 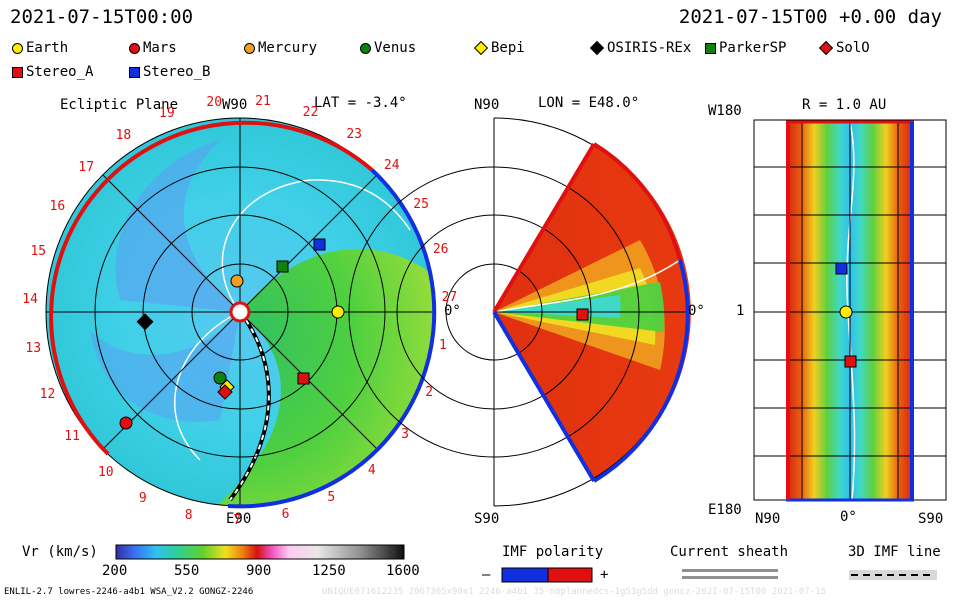 What do you see at coordinates (403, 571) in the screenshot?
I see `colorbar-tick: 1600` at bounding box center [403, 571].